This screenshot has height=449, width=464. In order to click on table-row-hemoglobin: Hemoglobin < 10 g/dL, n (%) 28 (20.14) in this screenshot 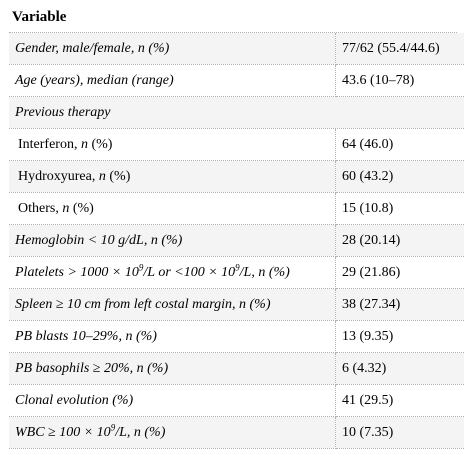, I will do `click(236, 241)`.